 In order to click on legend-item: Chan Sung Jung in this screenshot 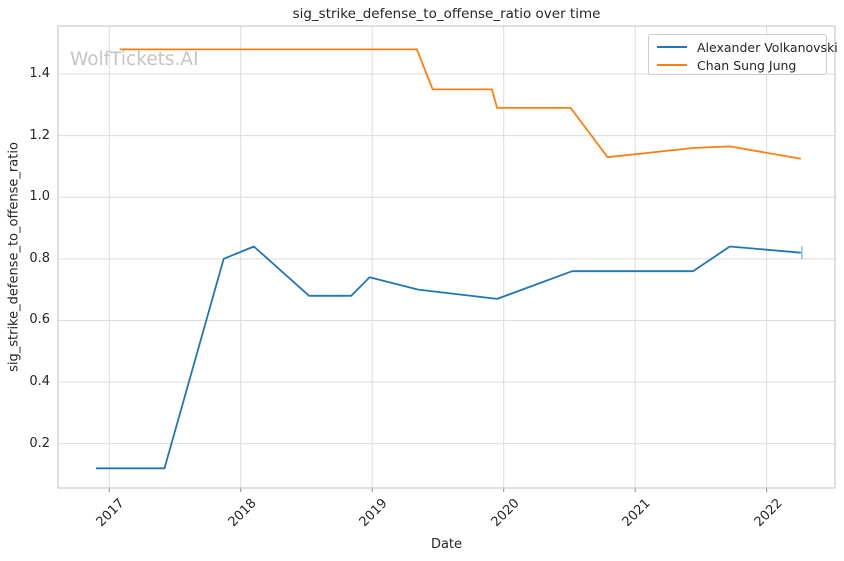, I will do `click(737, 65)`.